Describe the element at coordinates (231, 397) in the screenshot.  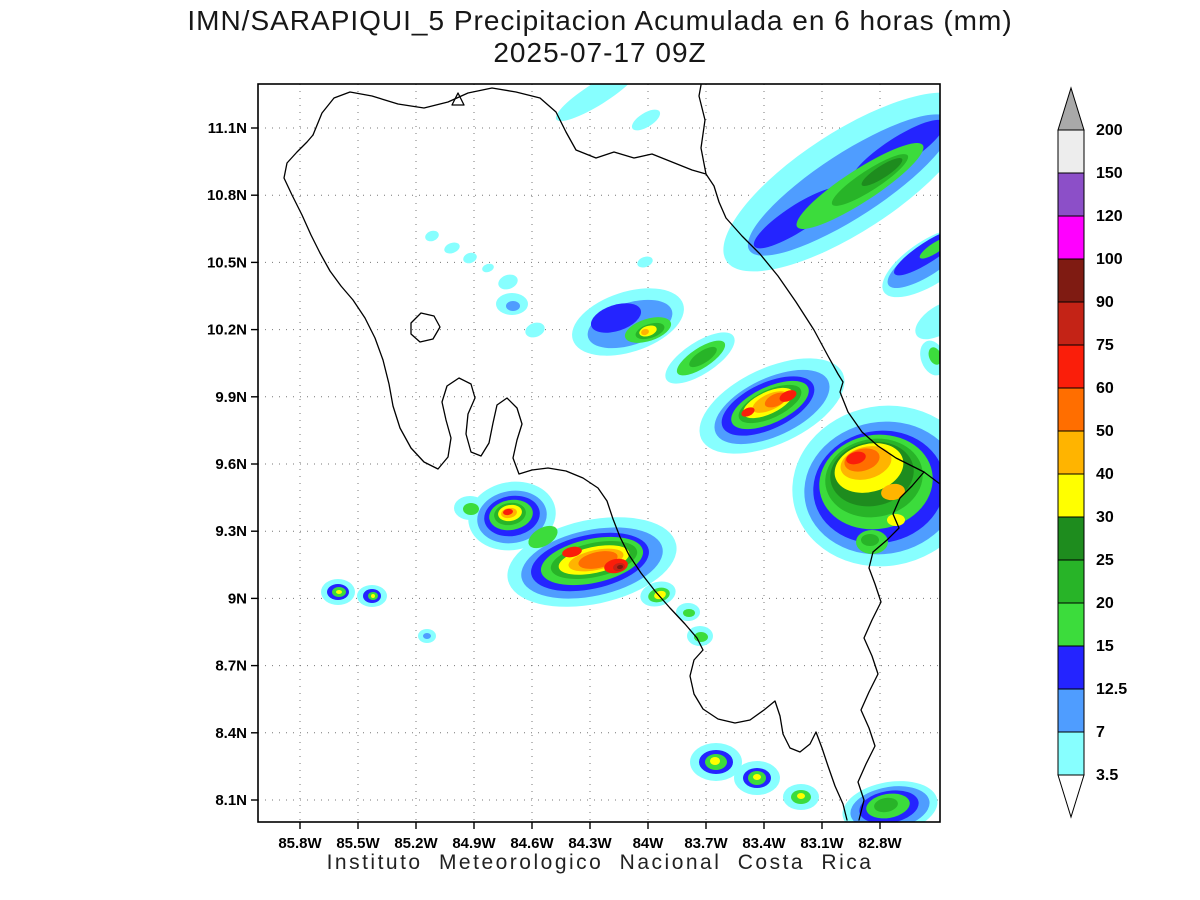
I see `lat-tick-label: 9.9N` at that location.